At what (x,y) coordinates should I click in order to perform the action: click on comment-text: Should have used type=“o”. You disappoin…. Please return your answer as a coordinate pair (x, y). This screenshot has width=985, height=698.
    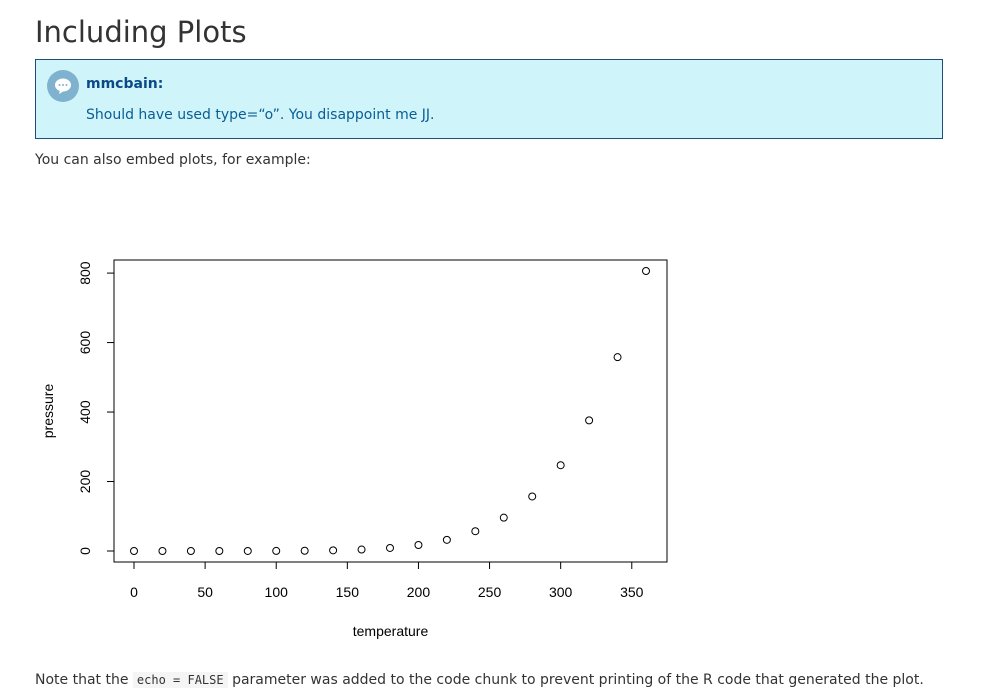
    Looking at the image, I should click on (260, 115).